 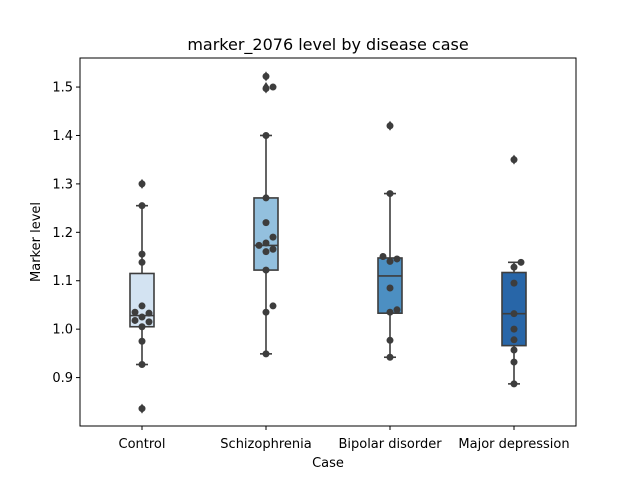 What do you see at coordinates (62, 330) in the screenshot?
I see `y-tick-label: 1.0` at bounding box center [62, 330].